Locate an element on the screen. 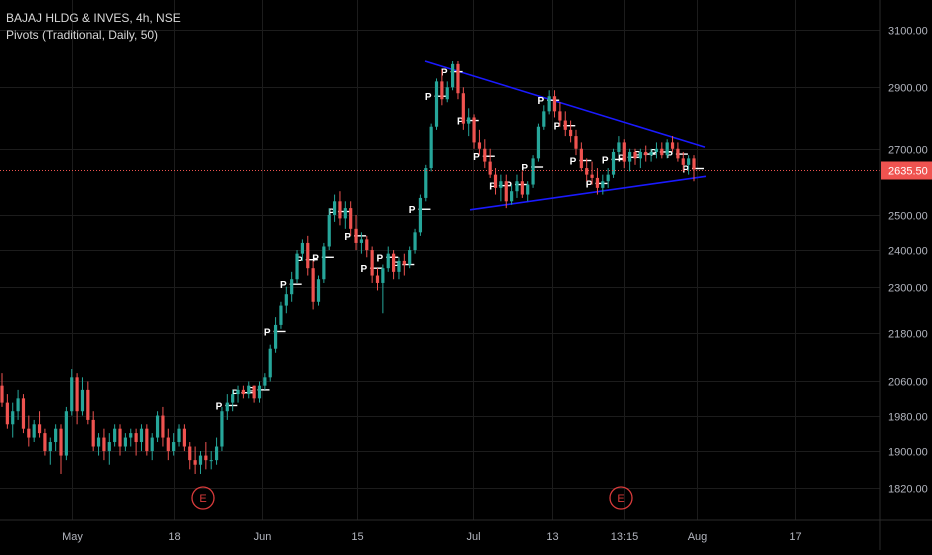 This screenshot has width=932, height=555. price-tick-label: 2700.00 is located at coordinates (908, 151).